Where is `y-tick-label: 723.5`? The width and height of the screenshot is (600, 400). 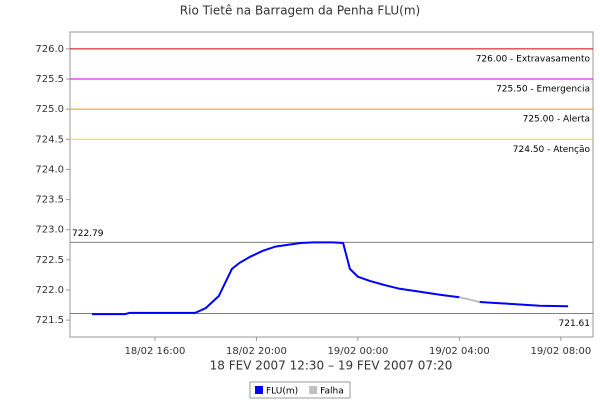 y-tick-label: 723.5 is located at coordinates (49, 200).